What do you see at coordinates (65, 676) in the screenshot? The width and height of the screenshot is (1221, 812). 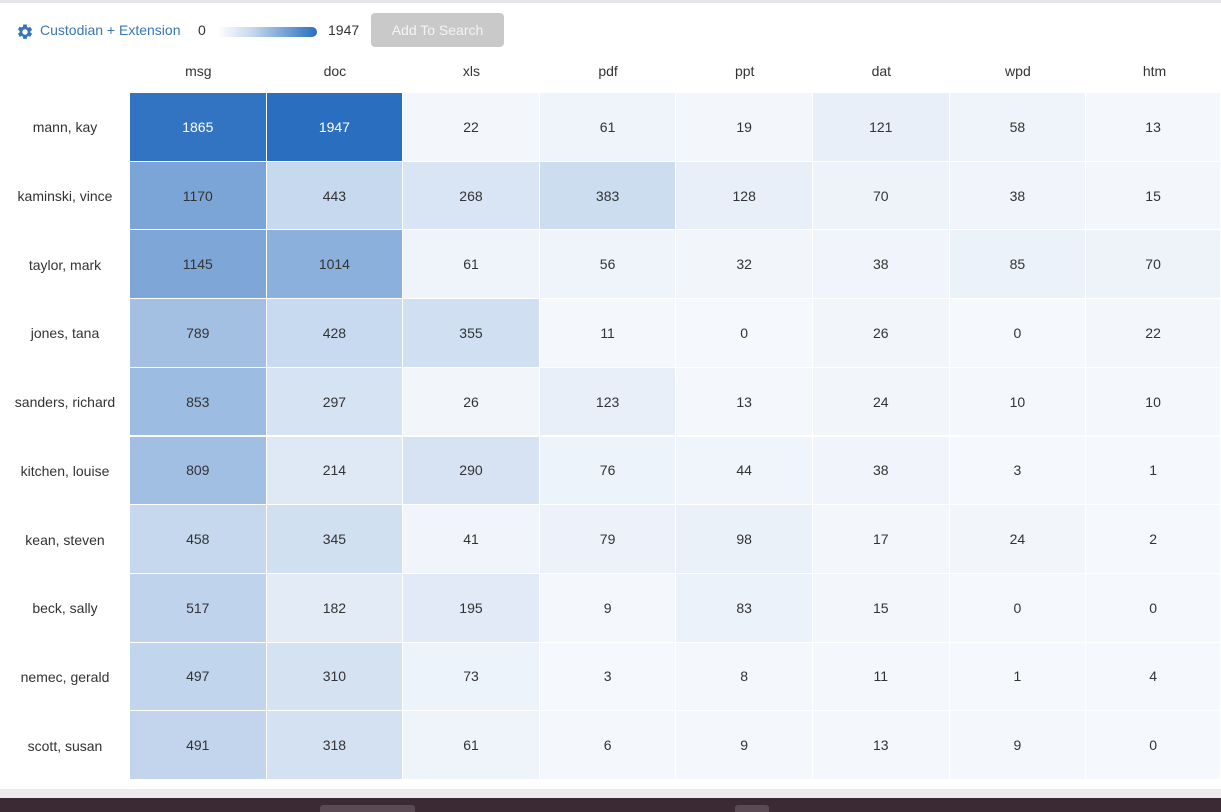 I see `row-header: nemec, gerald` at bounding box center [65, 676].